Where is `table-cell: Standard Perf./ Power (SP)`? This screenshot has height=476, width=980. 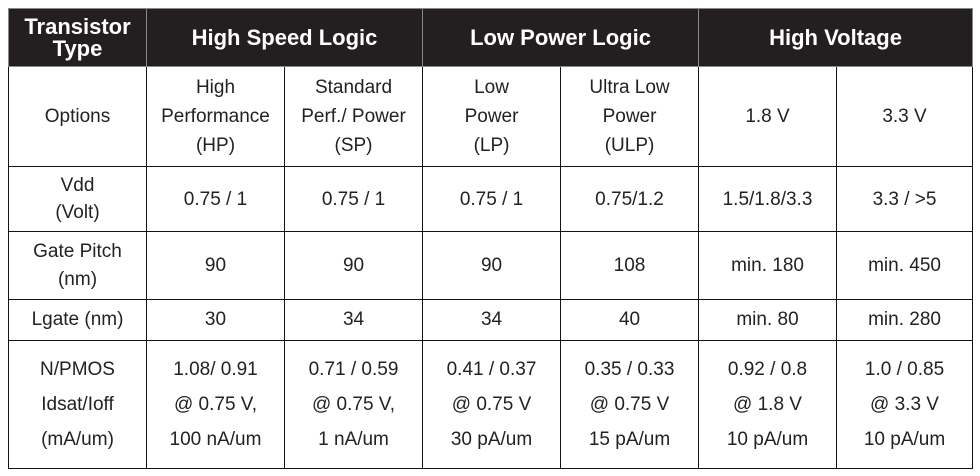 table-cell: Standard Perf./ Power (SP) is located at coordinates (353, 116).